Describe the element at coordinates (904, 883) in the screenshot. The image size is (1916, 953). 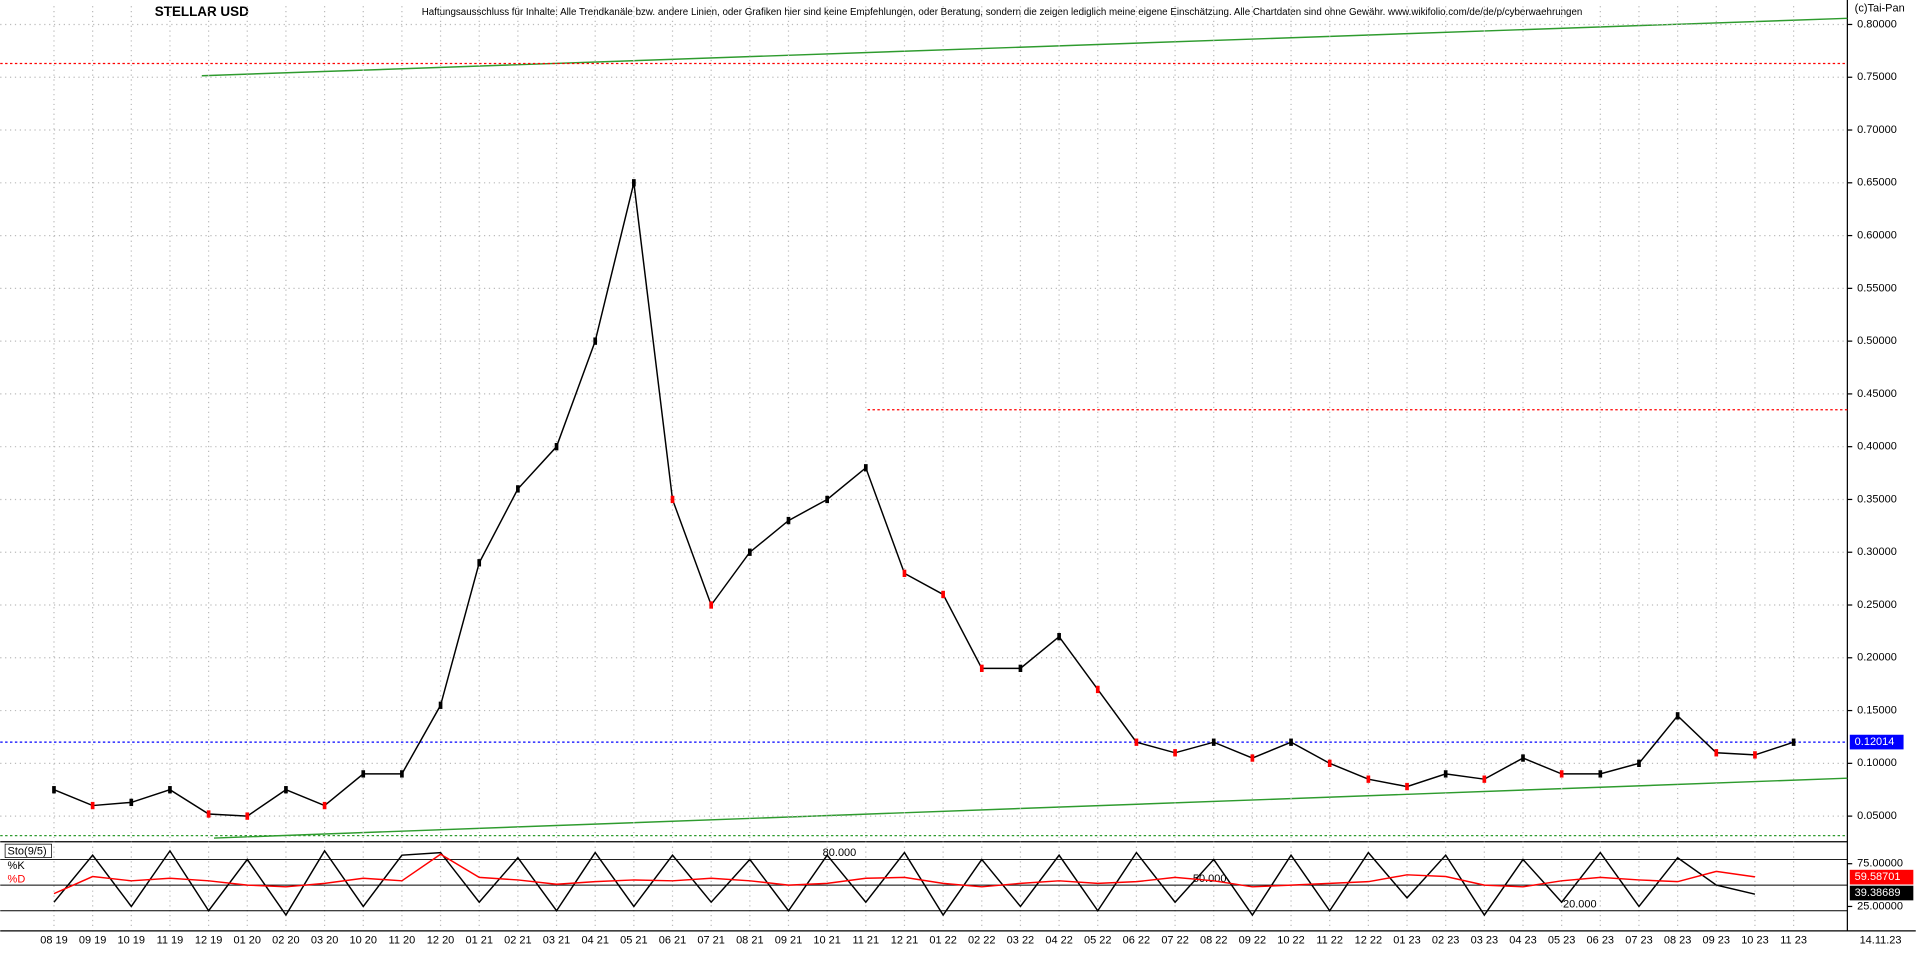
I see `series-line` at that location.